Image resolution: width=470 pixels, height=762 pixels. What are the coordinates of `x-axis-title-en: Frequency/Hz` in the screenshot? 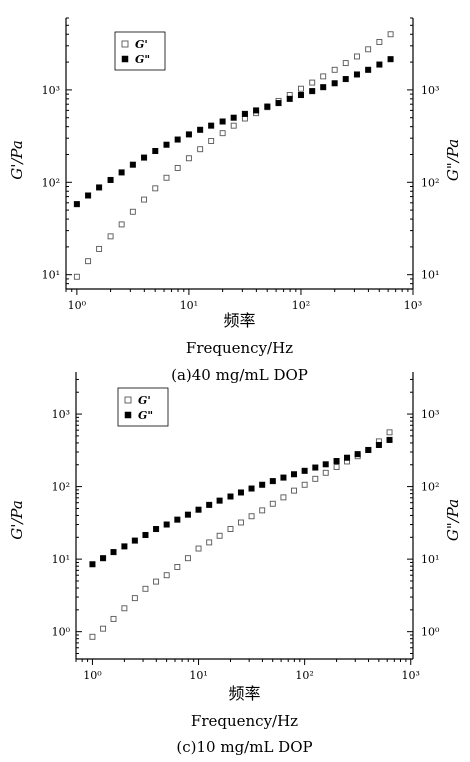 It's located at (239, 348).